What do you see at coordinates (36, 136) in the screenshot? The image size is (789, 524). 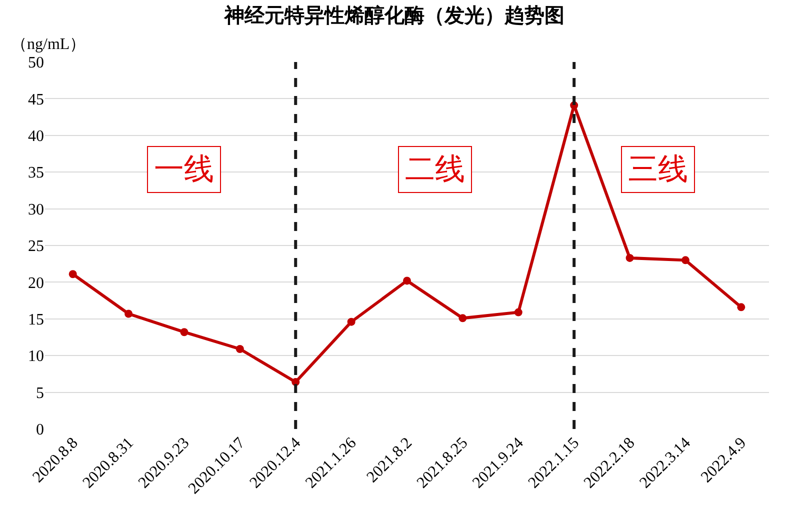 I see `y-tick-label: 40` at bounding box center [36, 136].